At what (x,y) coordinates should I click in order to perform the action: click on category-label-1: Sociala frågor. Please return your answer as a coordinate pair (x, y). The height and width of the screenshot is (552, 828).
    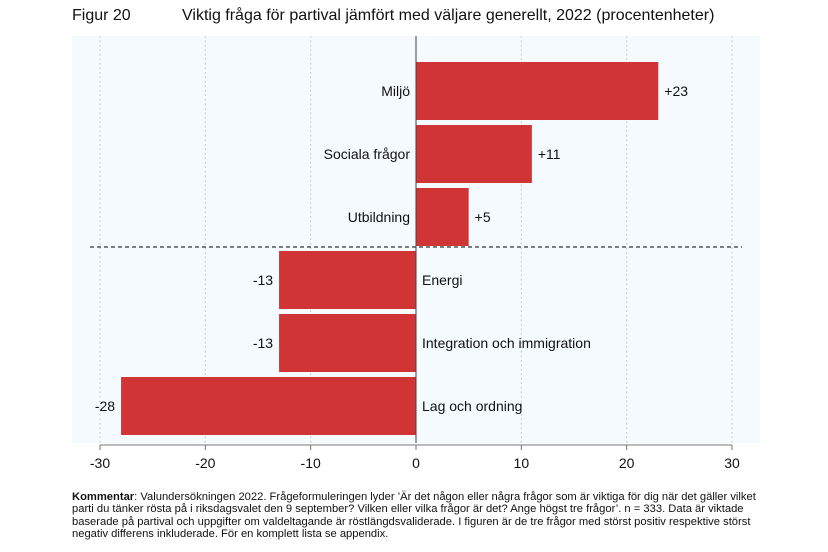
    Looking at the image, I should click on (367, 154).